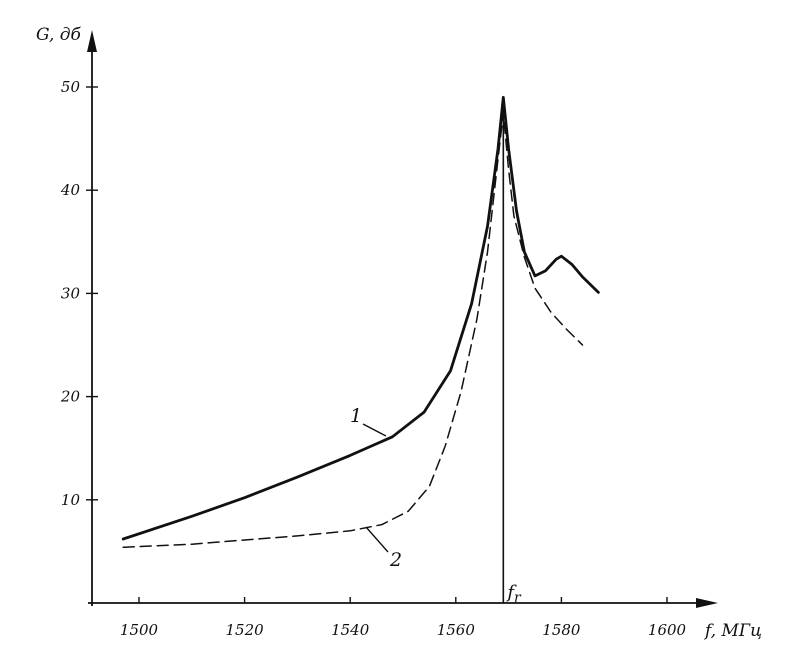  Describe the element at coordinates (376, 488) in the screenshot. I see `curve-labels: 12` at that location.